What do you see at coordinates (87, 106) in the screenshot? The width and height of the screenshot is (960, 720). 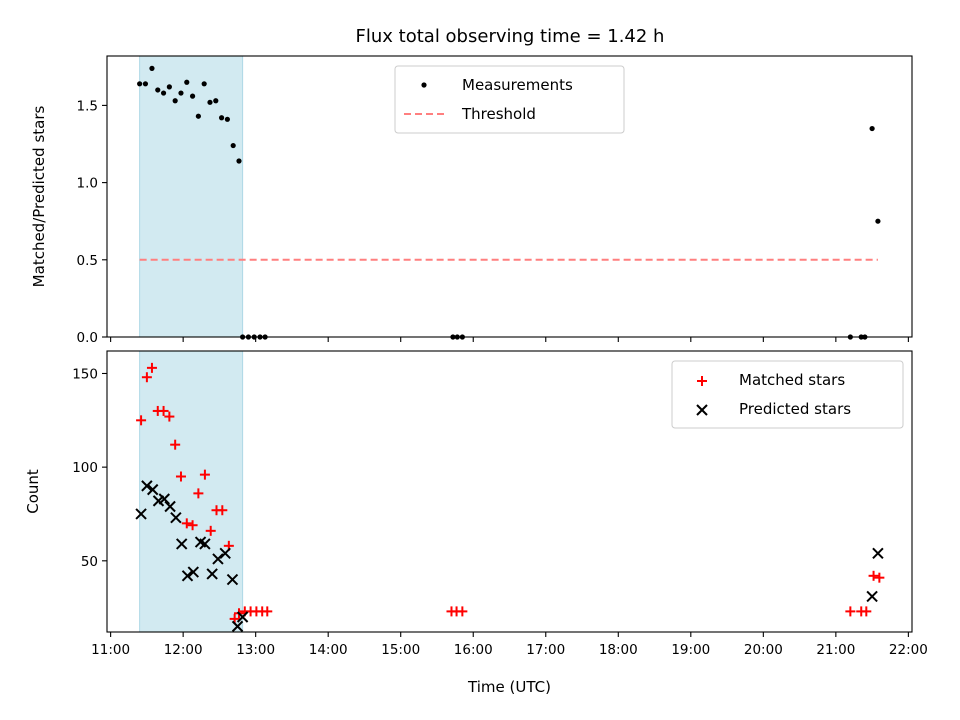 I see `y-tick-label: 1.5` at bounding box center [87, 106].